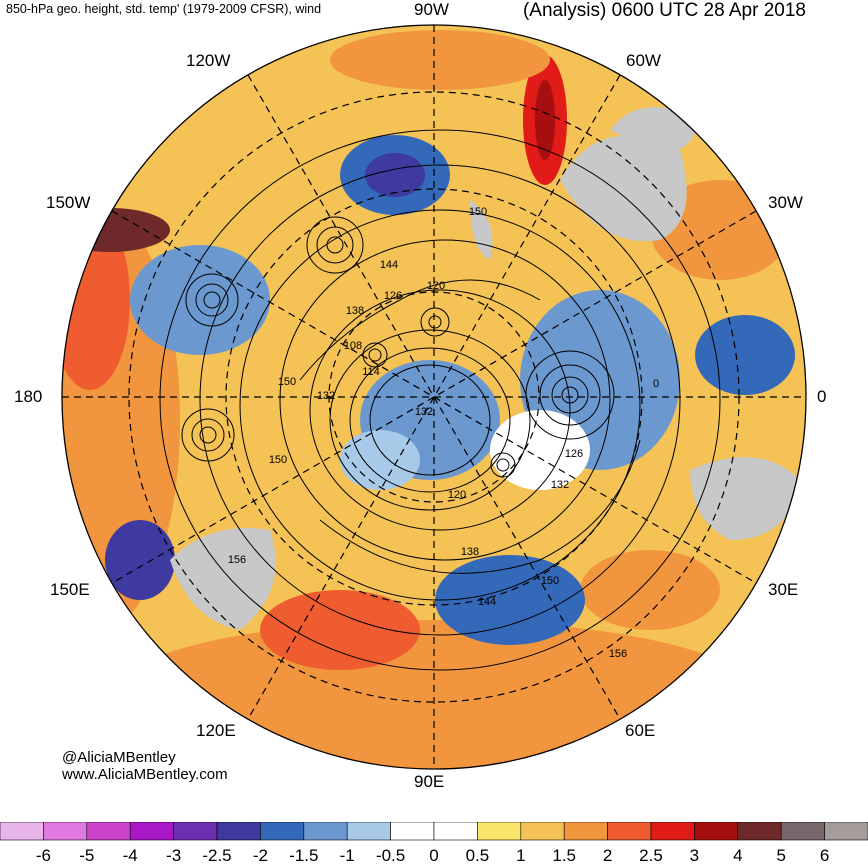 This screenshot has width=868, height=865. I want to click on lon-label-90w: 90W, so click(431, 9).